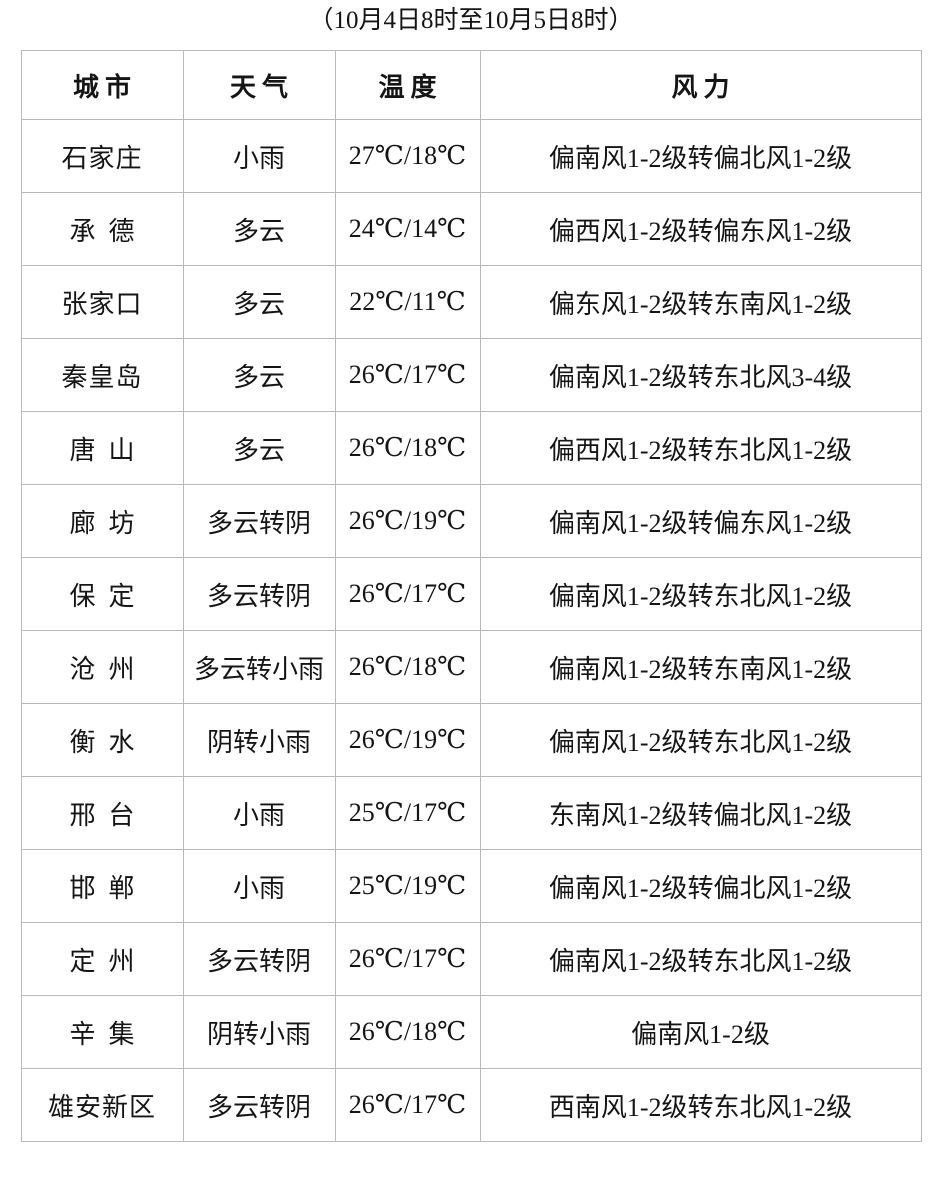 This screenshot has width=942, height=1184. What do you see at coordinates (102, 229) in the screenshot?
I see `cell-city: 承德` at bounding box center [102, 229].